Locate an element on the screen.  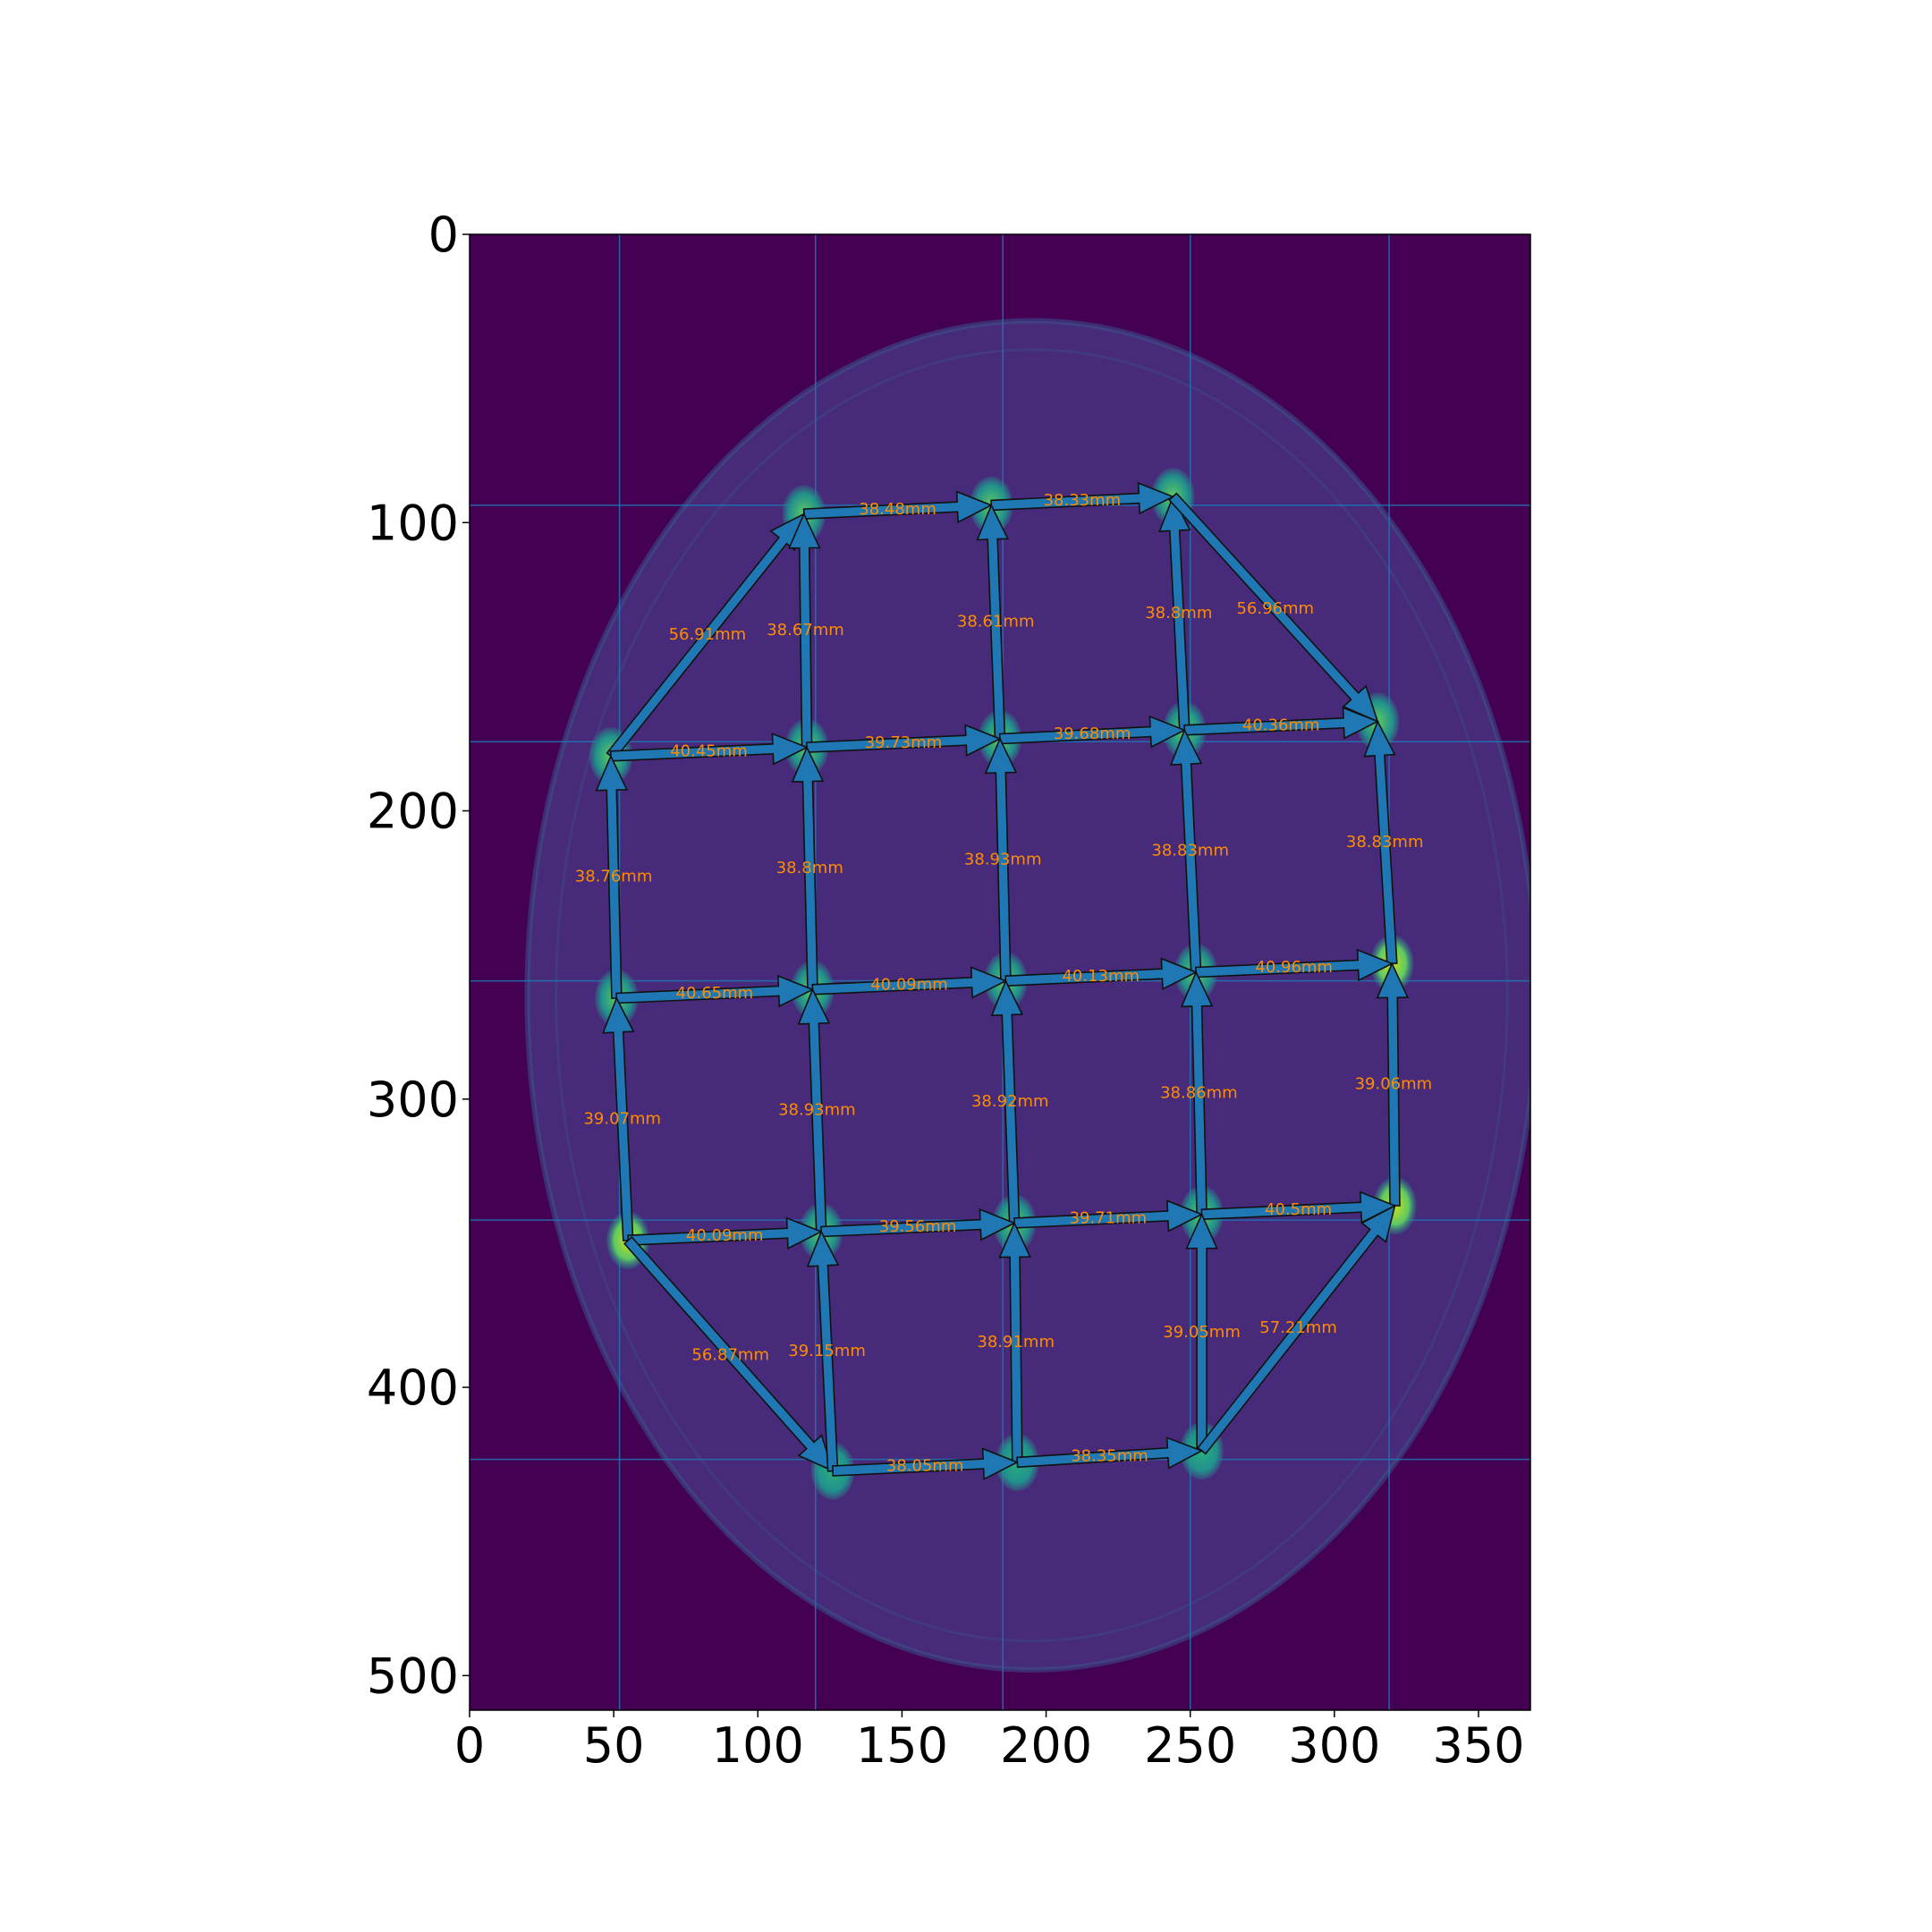
distance-label: 40.36mm is located at coordinates (1281, 725).